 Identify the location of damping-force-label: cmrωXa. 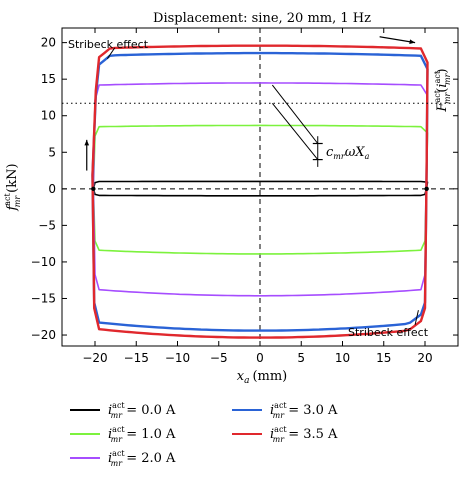
(348, 153).